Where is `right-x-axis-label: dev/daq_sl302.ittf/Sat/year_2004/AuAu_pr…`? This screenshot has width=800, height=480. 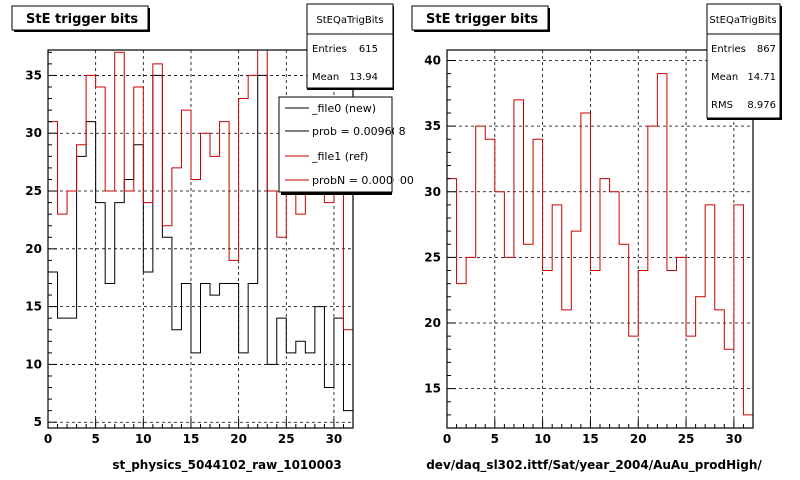 right-x-axis-label: dev/daq_sl302.ittf/Sat/year_2004/AuAu_pr… is located at coordinates (594, 465).